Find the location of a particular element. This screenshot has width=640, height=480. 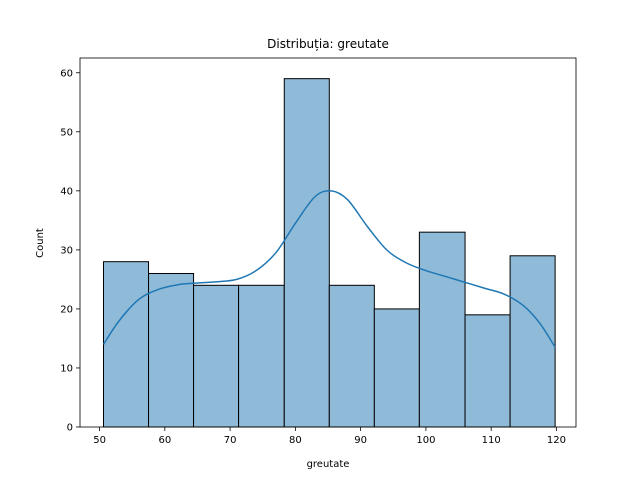

x-tick-label: 70 is located at coordinates (230, 440).